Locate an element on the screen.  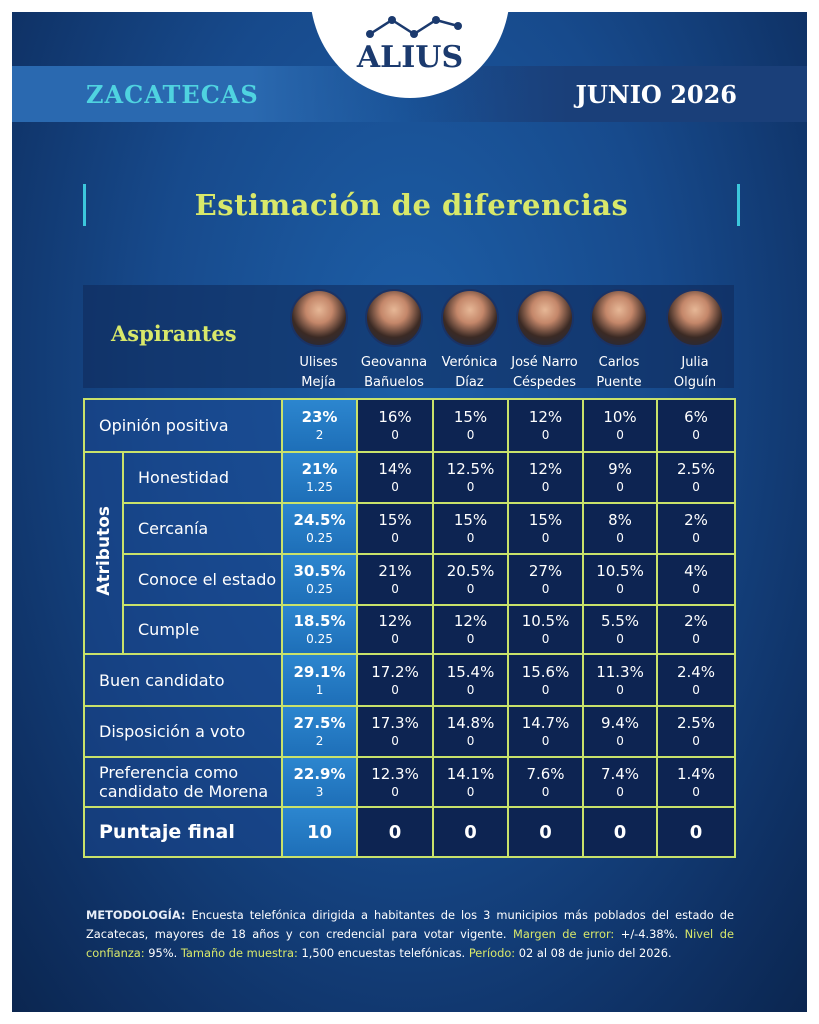
row-label: Buen candidato is located at coordinates (183, 680).